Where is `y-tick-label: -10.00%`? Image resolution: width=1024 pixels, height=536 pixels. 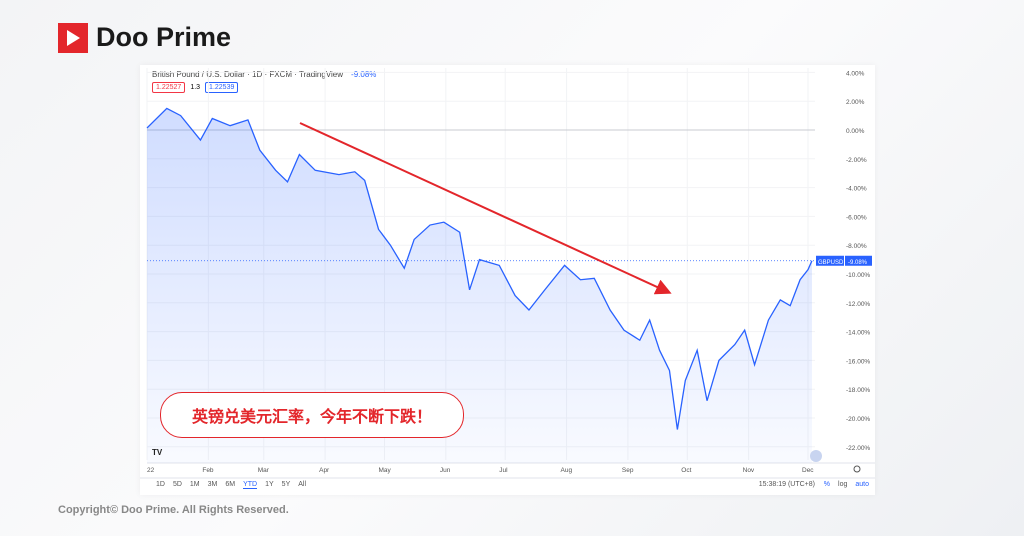 y-tick-label: -10.00% is located at coordinates (858, 275).